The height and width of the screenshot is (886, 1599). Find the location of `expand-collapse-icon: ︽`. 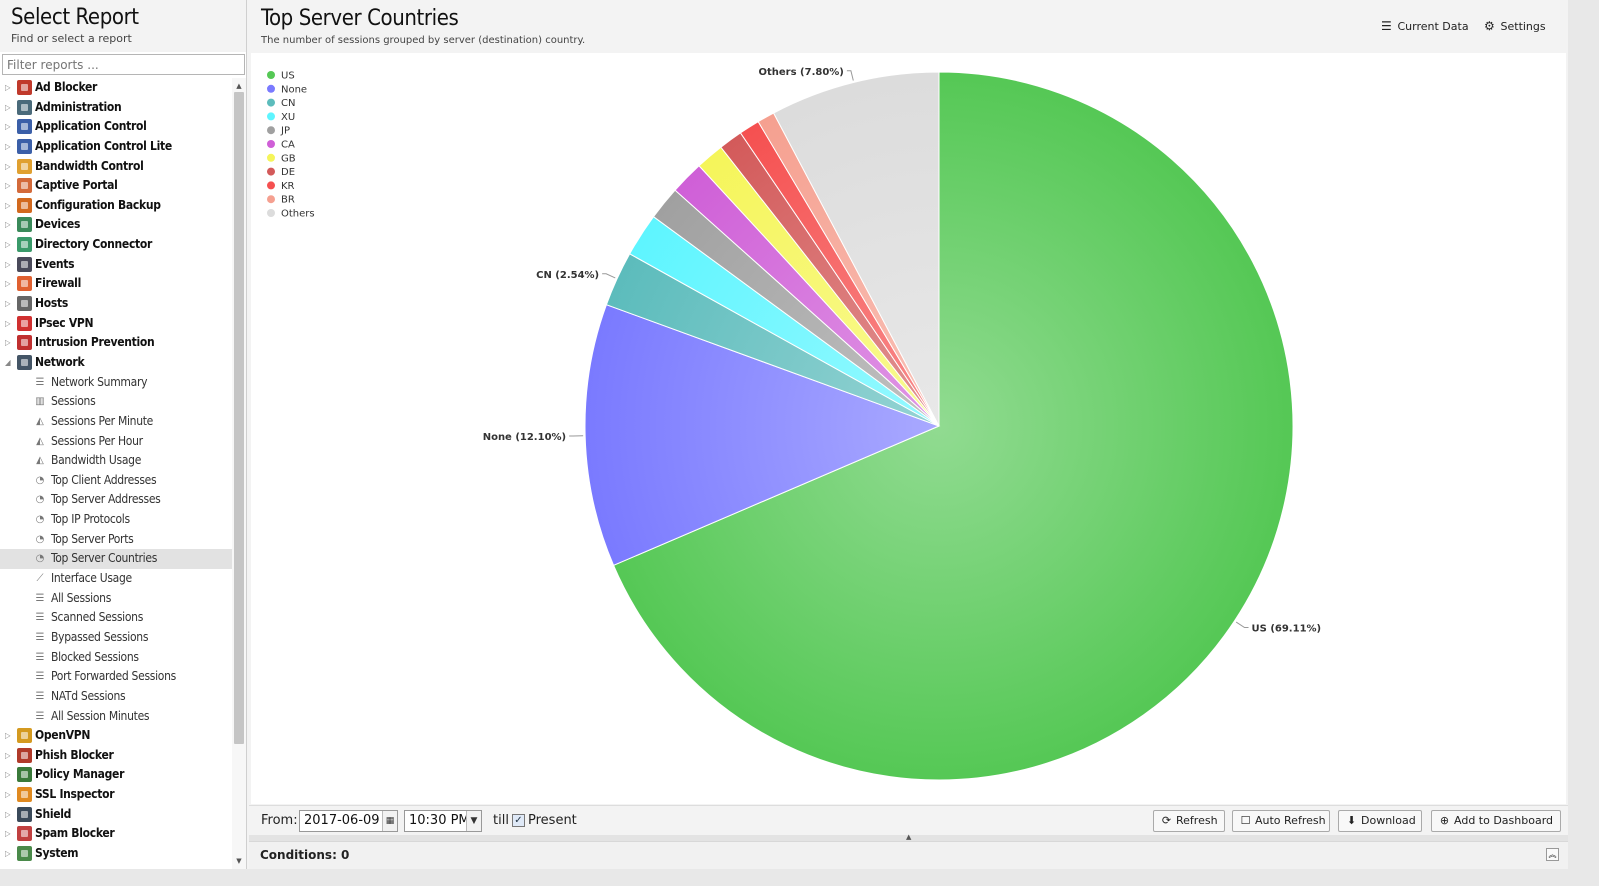

expand-collapse-icon: ︽ is located at coordinates (1552, 854).